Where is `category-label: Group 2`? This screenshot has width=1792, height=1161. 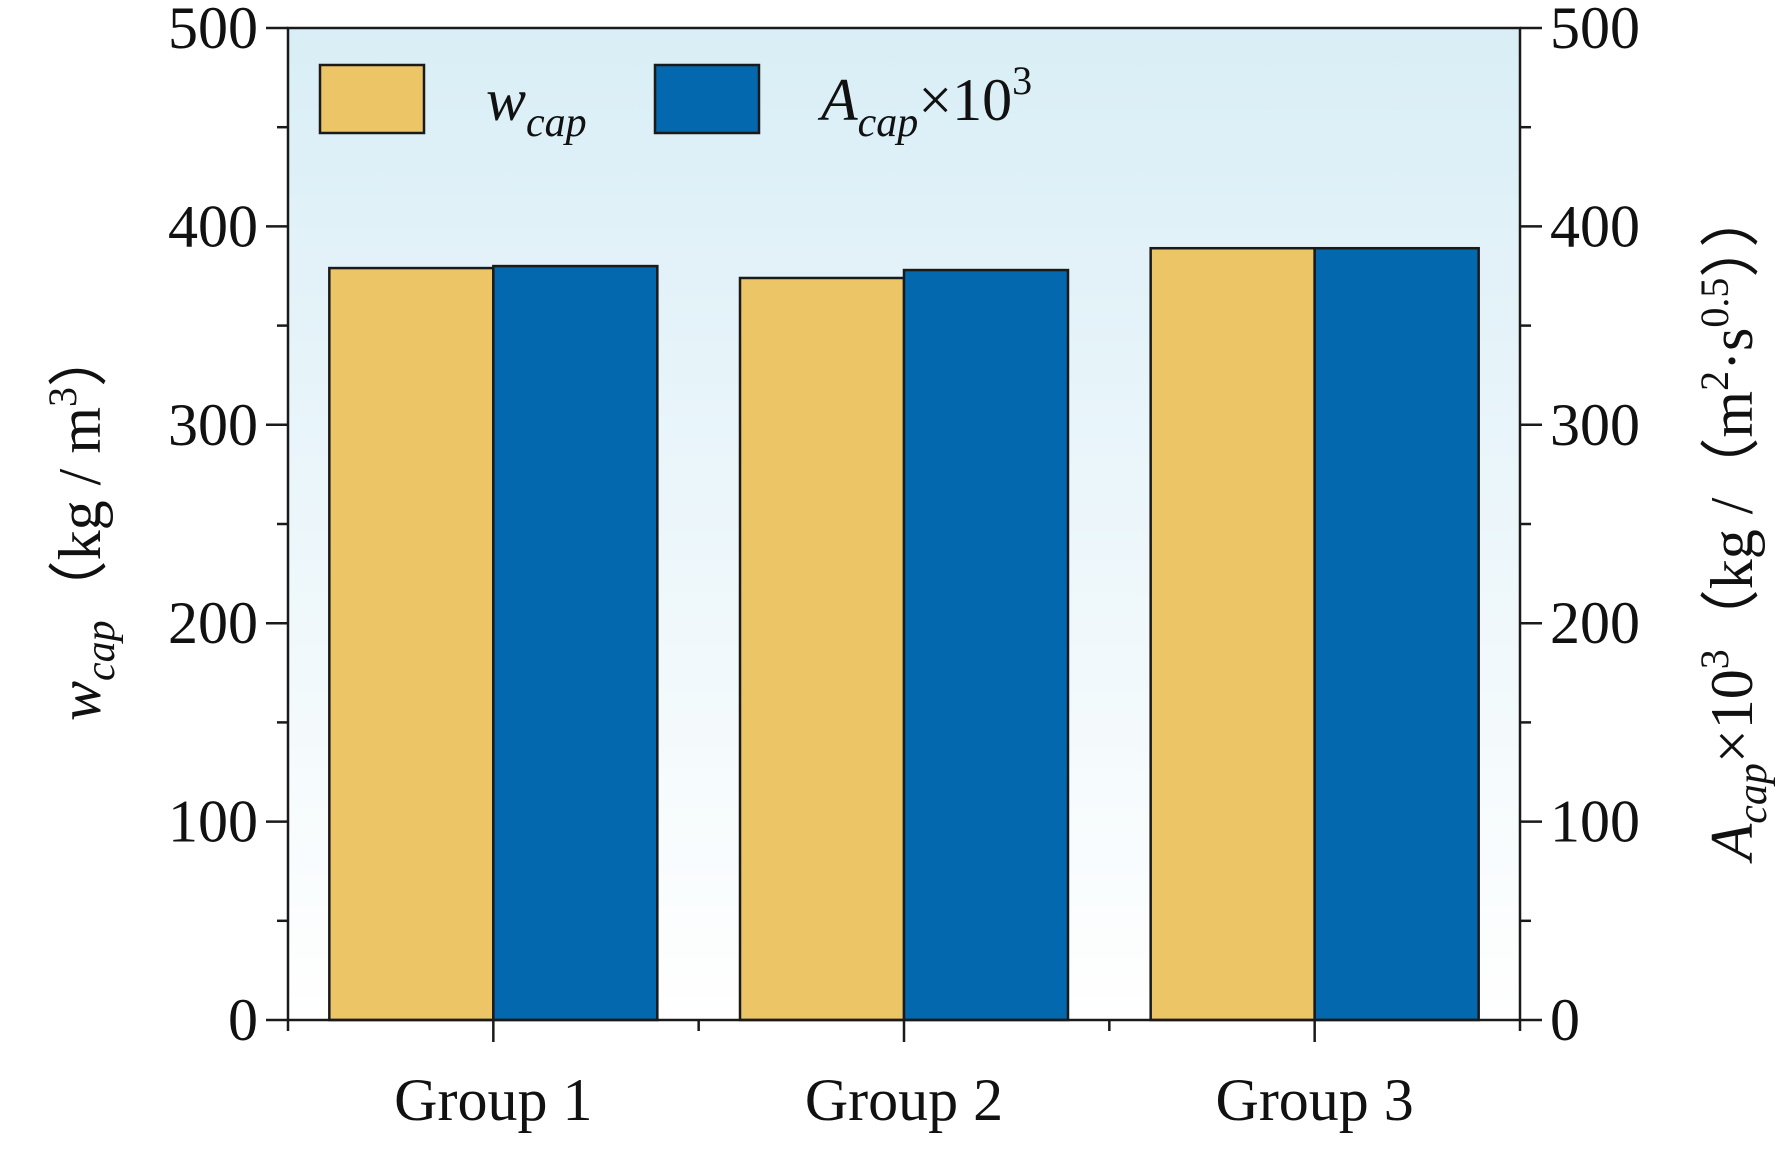 category-label: Group 2 is located at coordinates (904, 1100).